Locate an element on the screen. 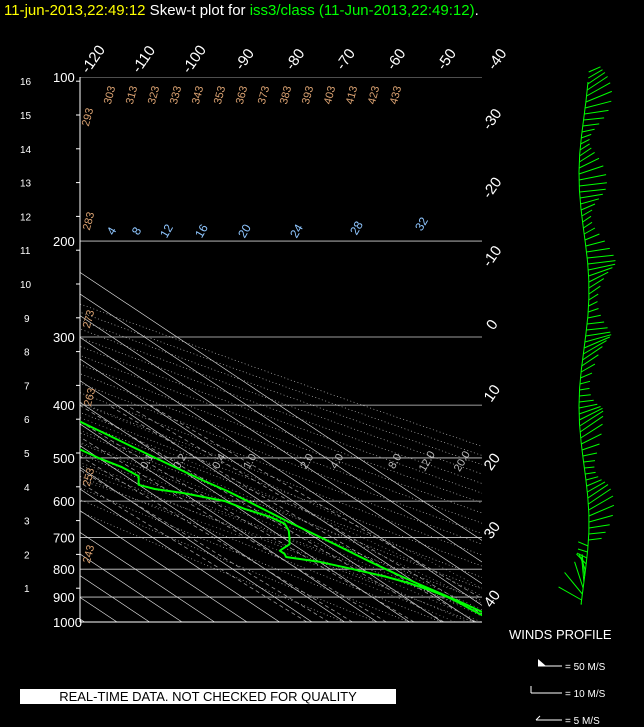 The width and height of the screenshot is (644, 727). pressure-tick-label: 300 is located at coordinates (64, 337).